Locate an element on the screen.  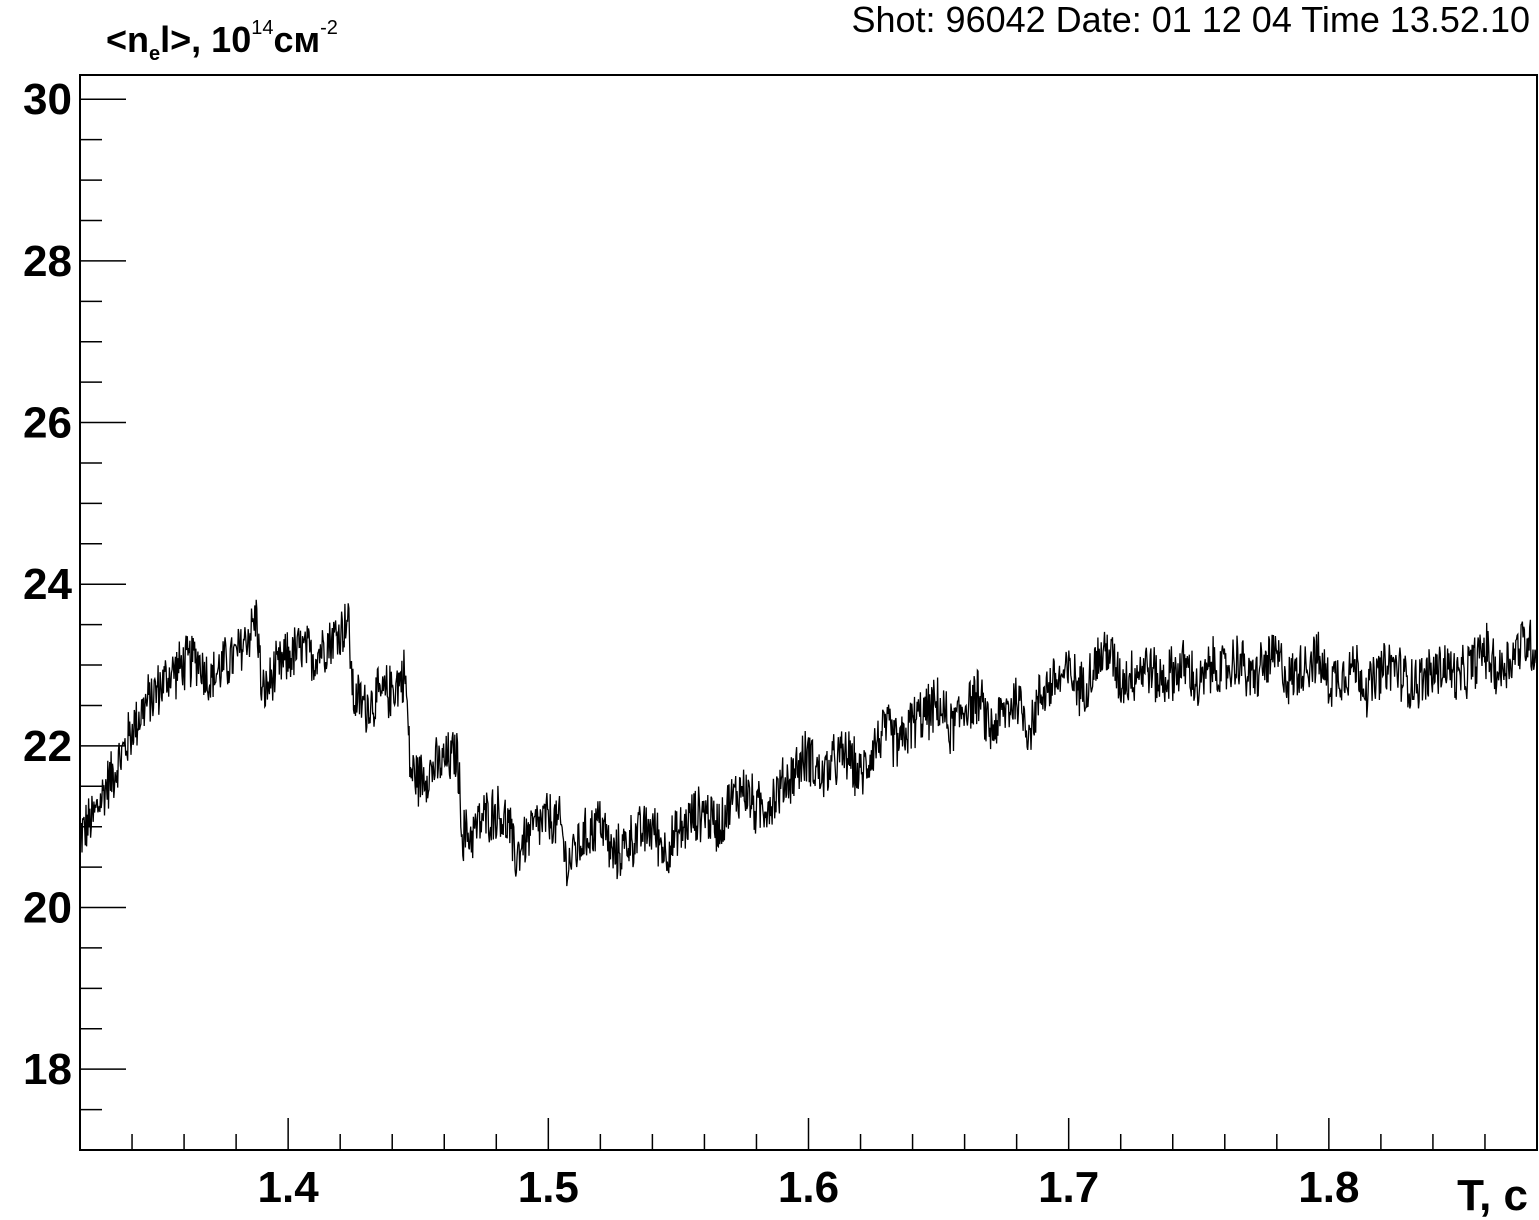
ylabel-sup2: -2 is located at coordinates (329, 28).